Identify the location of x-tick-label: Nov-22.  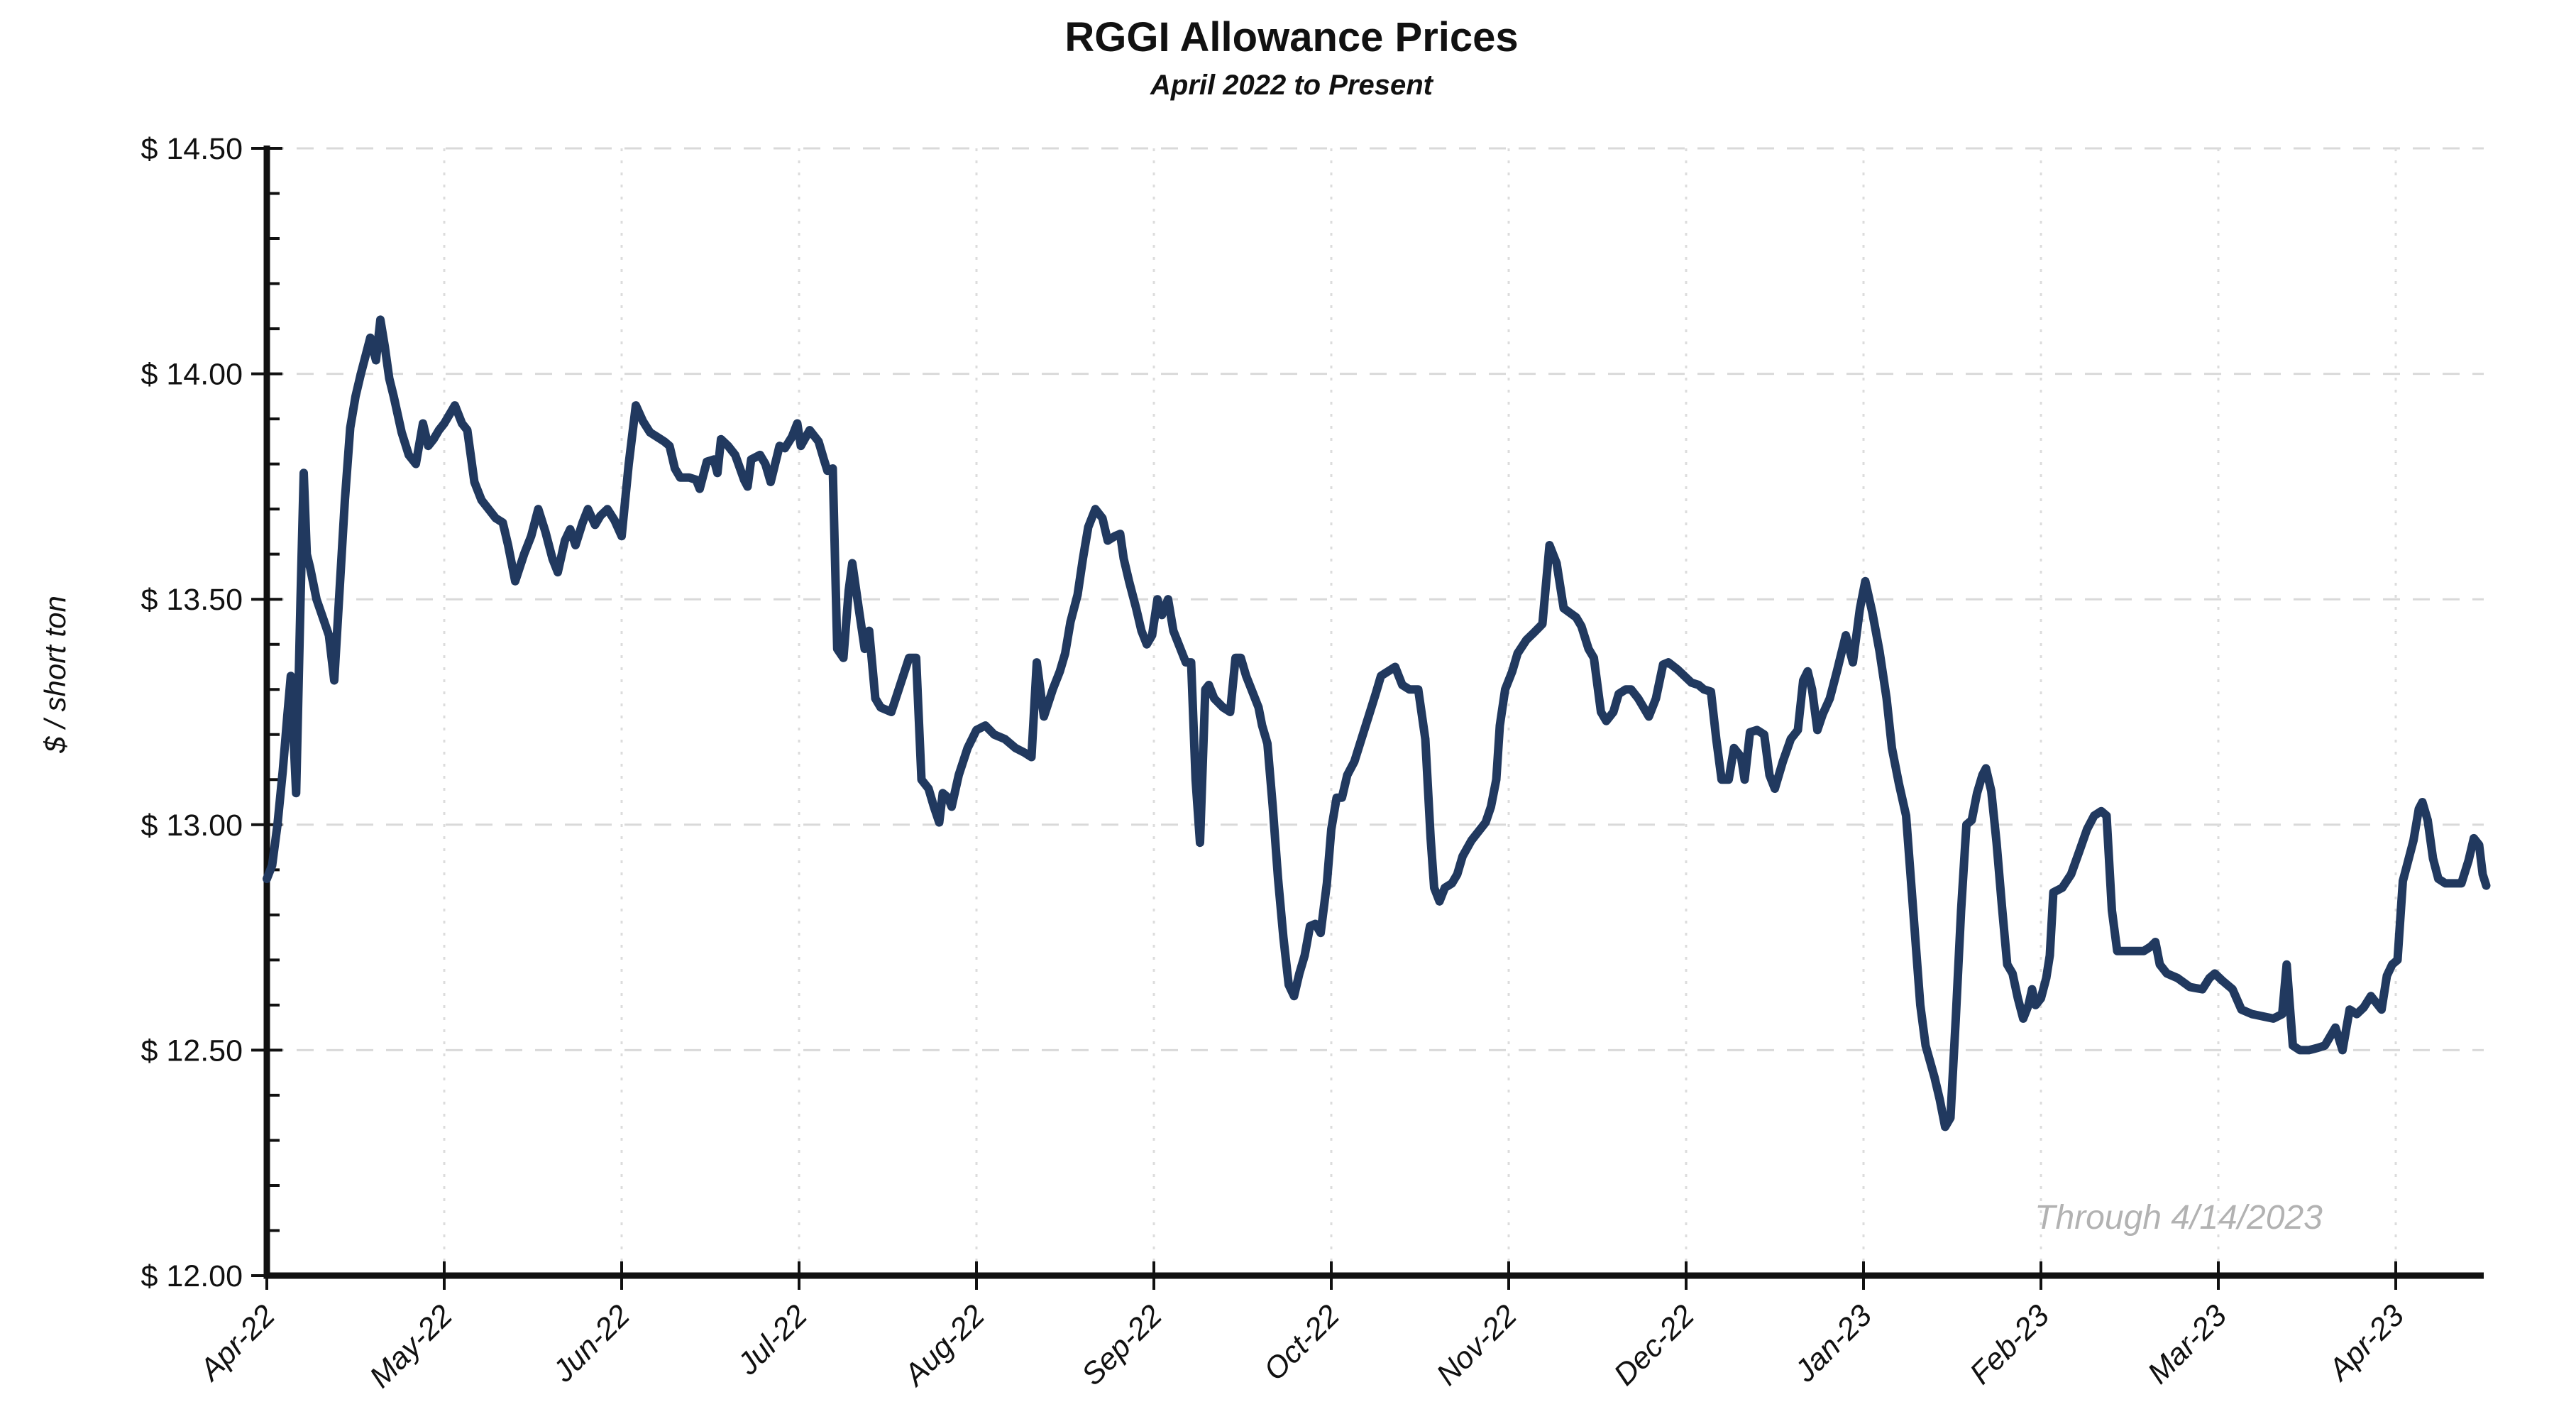
(1477, 1345).